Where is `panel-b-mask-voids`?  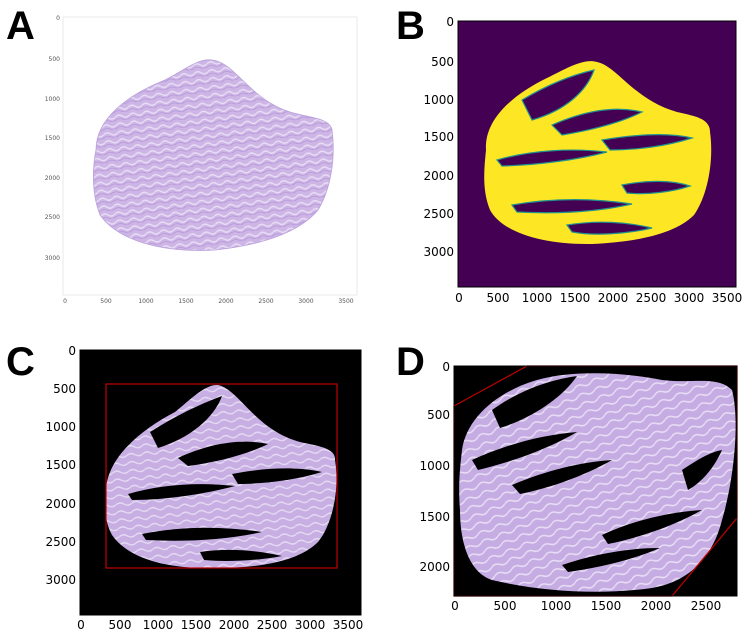
panel-b-mask-voids is located at coordinates (595, 152).